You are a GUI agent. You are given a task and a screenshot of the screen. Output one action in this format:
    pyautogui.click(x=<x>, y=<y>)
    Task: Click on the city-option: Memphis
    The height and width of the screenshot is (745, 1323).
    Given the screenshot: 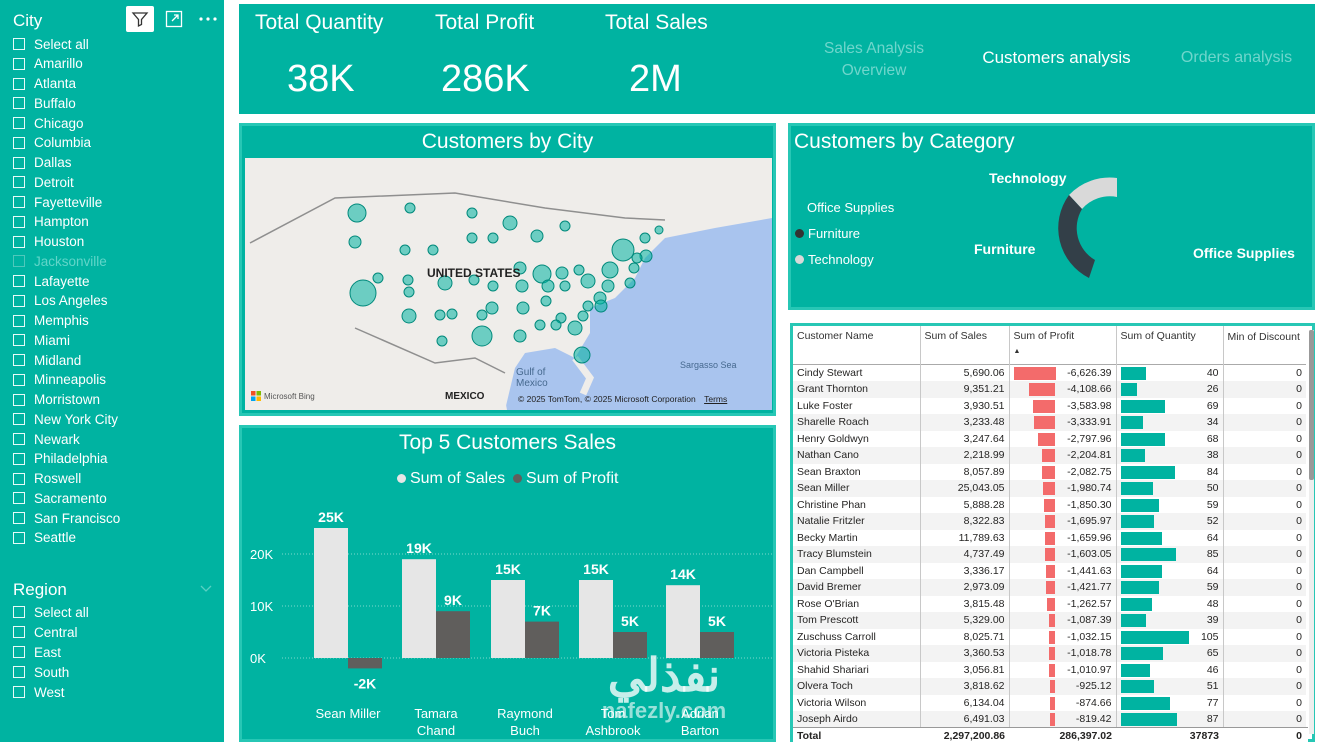 What is the action you would take?
    pyautogui.click(x=51, y=321)
    